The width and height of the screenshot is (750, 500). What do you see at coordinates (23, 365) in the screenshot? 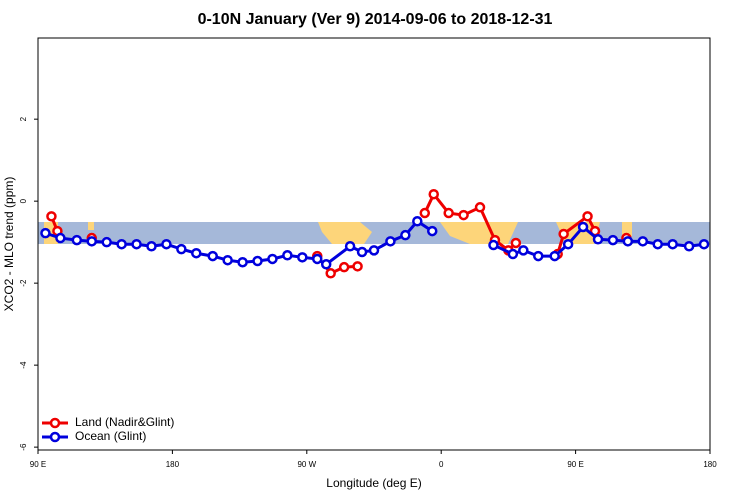
I see `y-tick-label: -4` at bounding box center [23, 365].